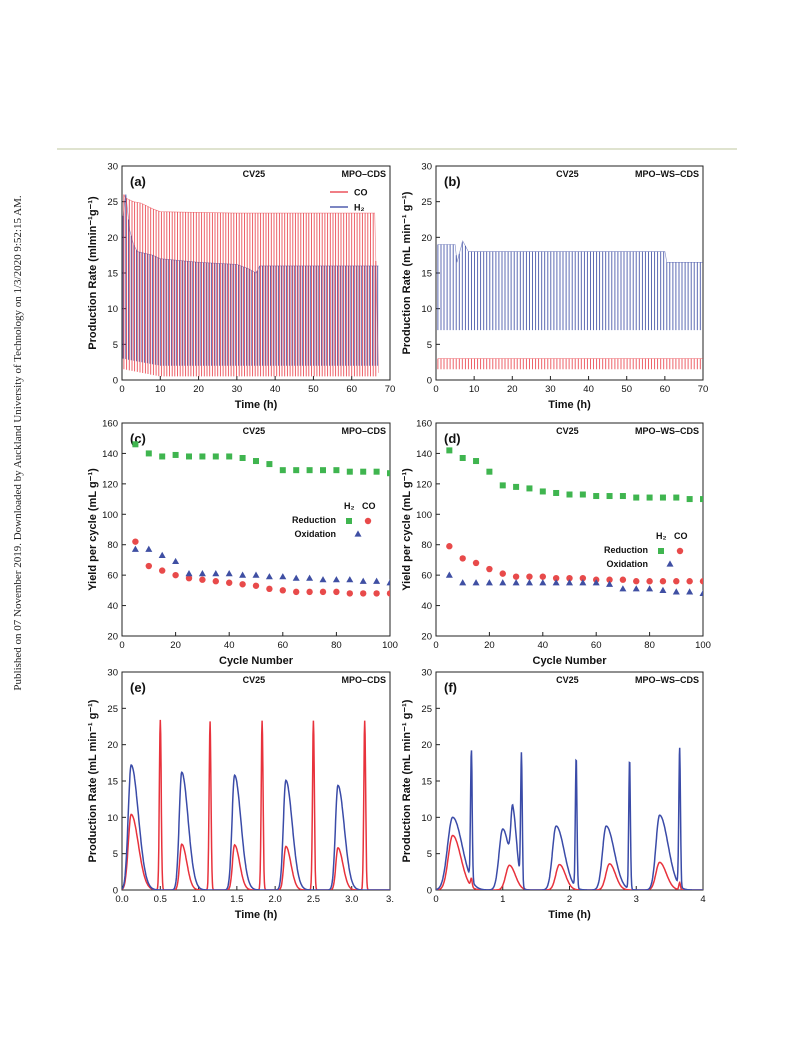 The height and width of the screenshot is (1039, 793). I want to click on y-tick-label: 80, so click(426, 545).